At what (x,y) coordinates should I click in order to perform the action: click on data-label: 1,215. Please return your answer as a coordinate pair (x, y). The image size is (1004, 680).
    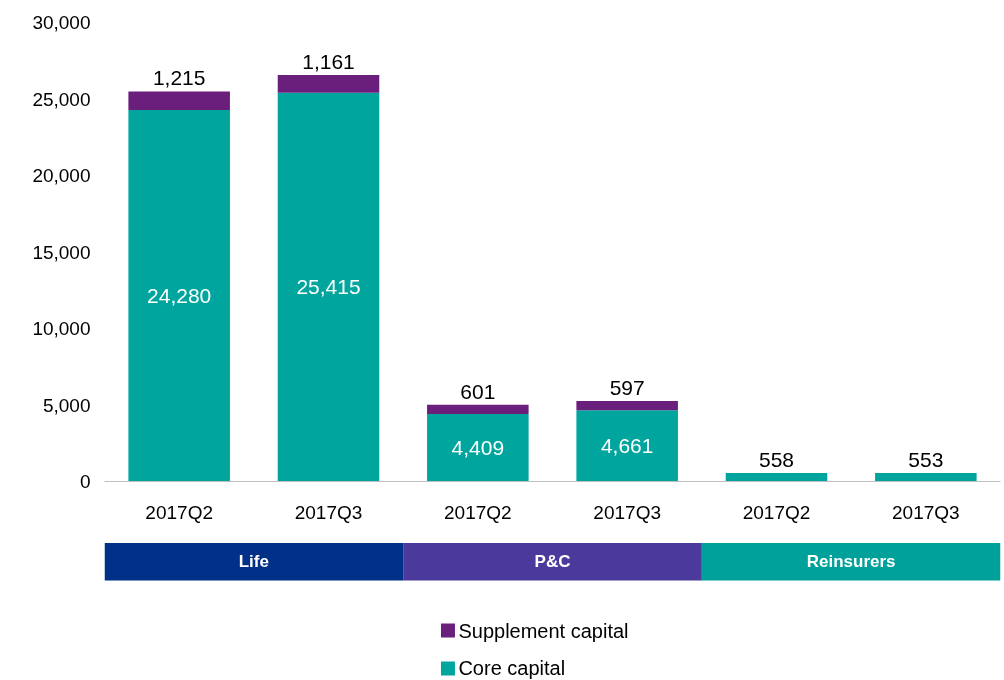
    Looking at the image, I should click on (179, 78).